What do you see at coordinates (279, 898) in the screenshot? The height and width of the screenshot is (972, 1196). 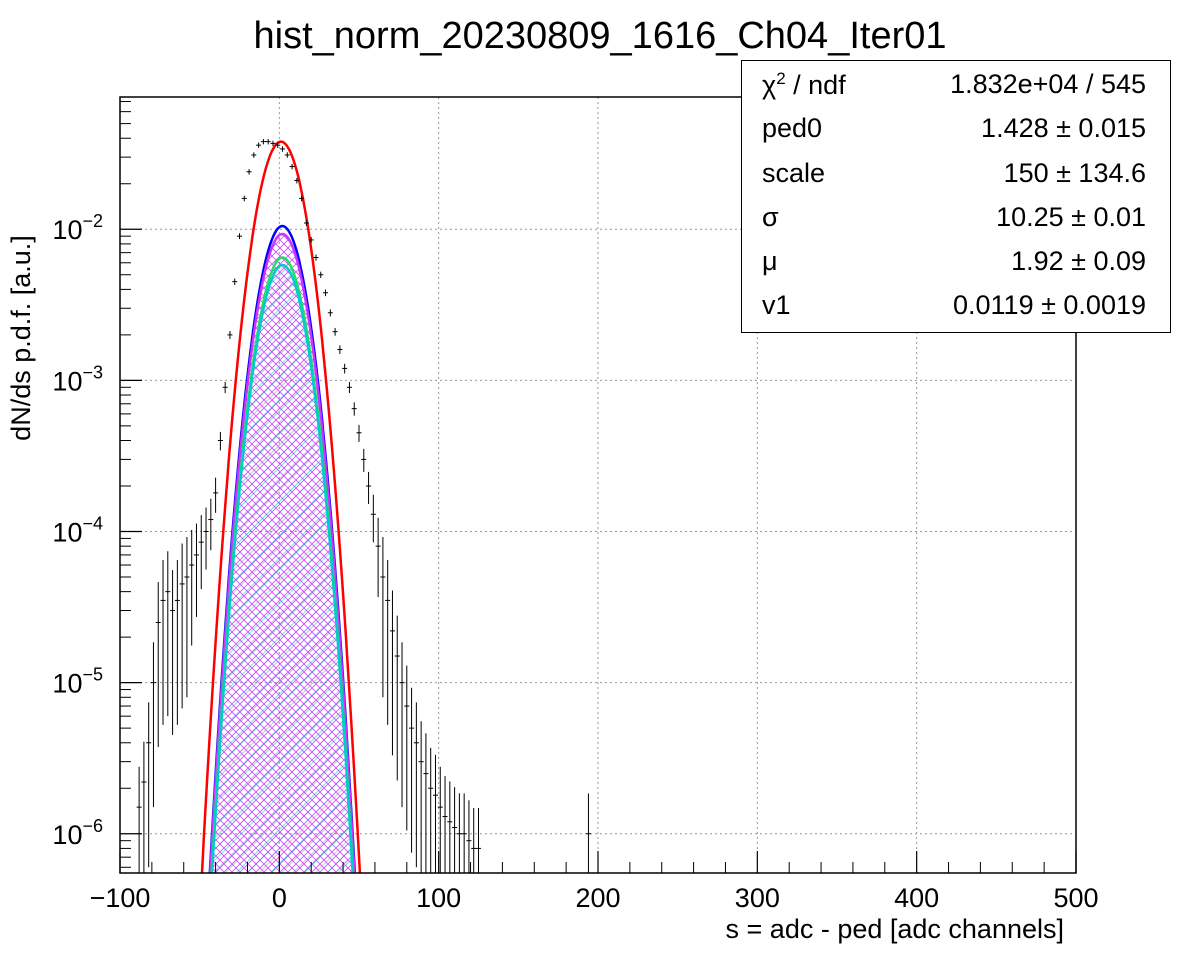 I see `x-tick-label: 0` at bounding box center [279, 898].